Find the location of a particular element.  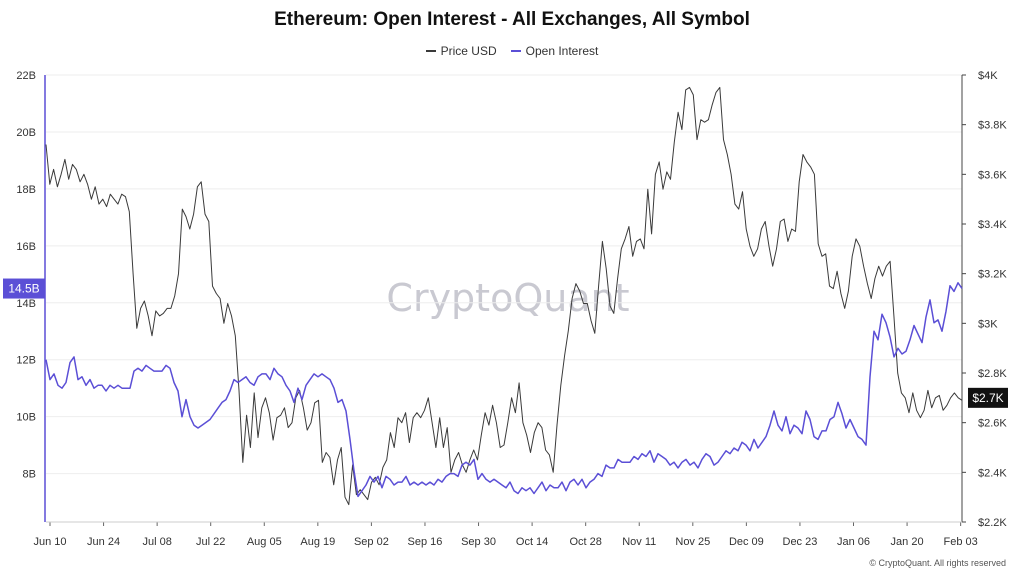

x-tick-label: Jul 22 is located at coordinates (210, 542).